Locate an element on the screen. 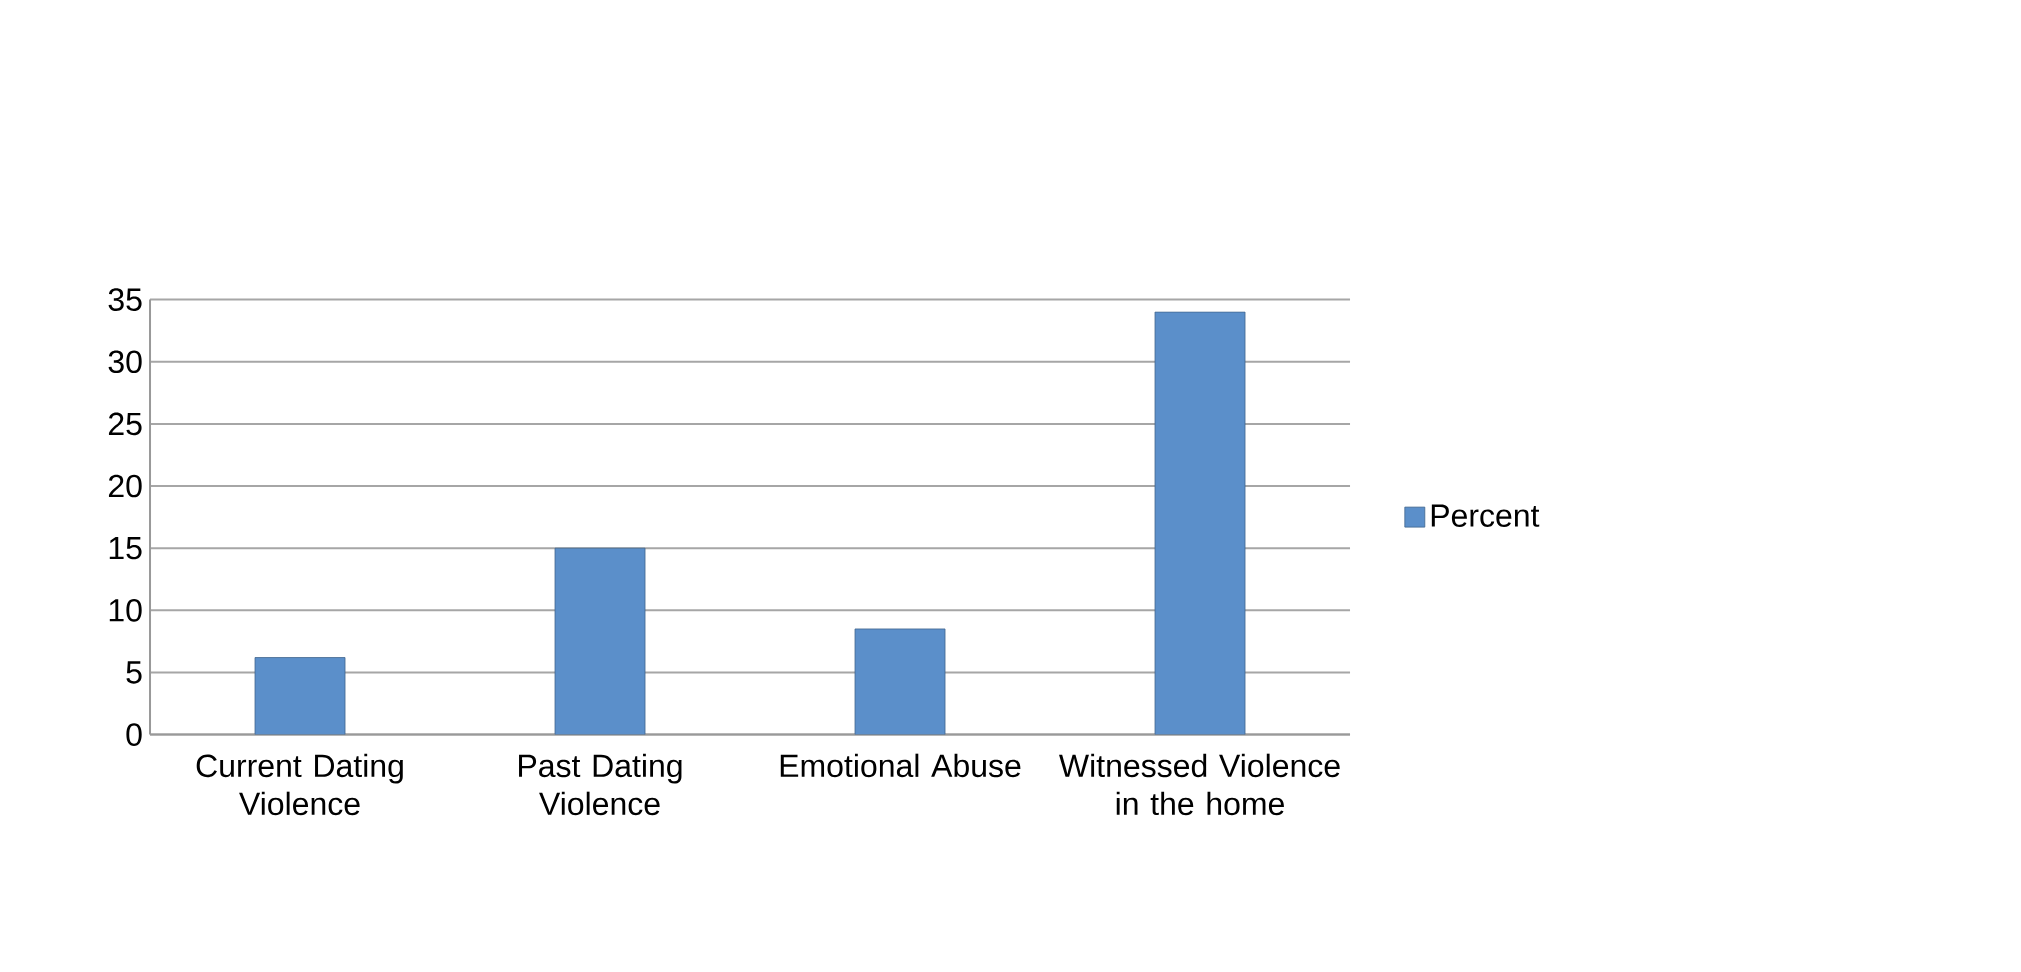 This screenshot has width=2021, height=972. x-tick-label: Past Dating Violence is located at coordinates (600, 784).